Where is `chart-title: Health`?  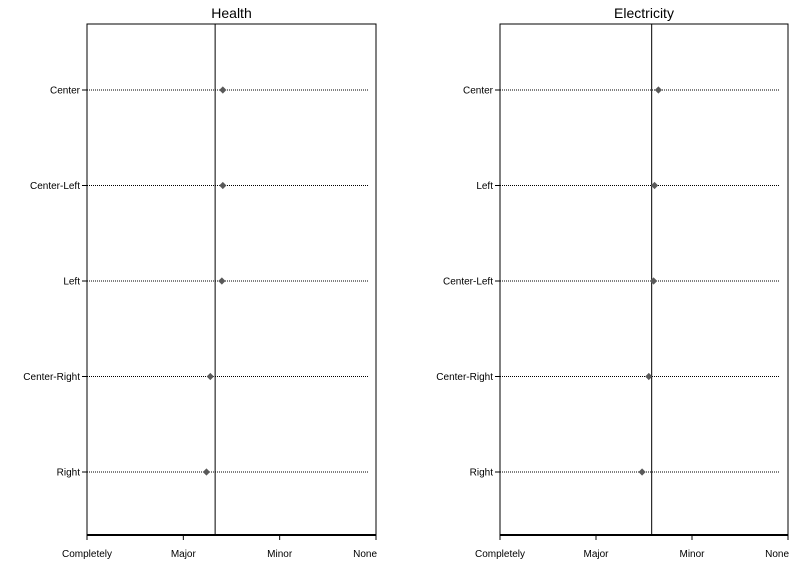
chart-title: Health is located at coordinates (231, 13).